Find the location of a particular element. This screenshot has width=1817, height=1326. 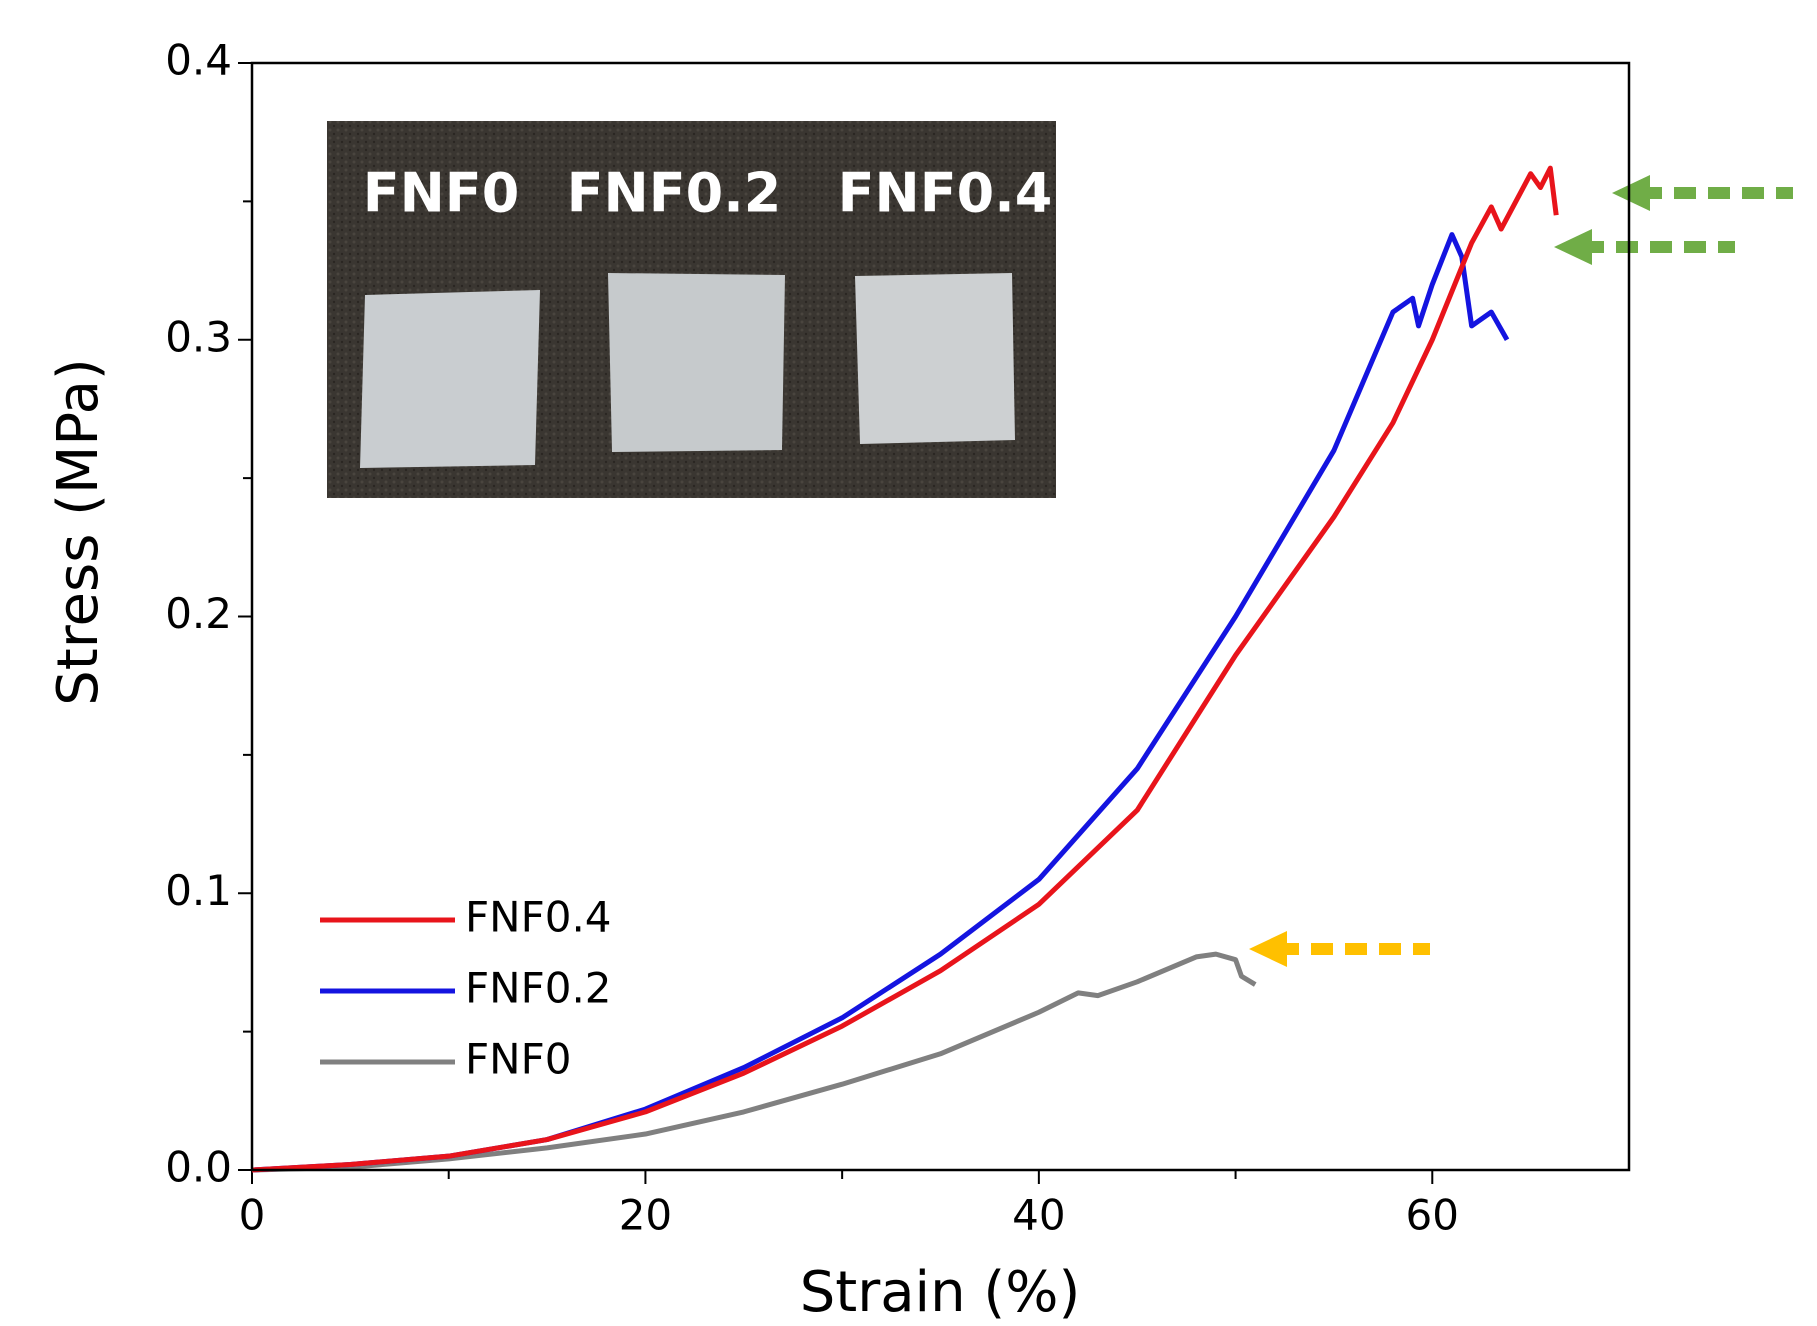

y-tick-label: 0.1 is located at coordinates (198, 890).